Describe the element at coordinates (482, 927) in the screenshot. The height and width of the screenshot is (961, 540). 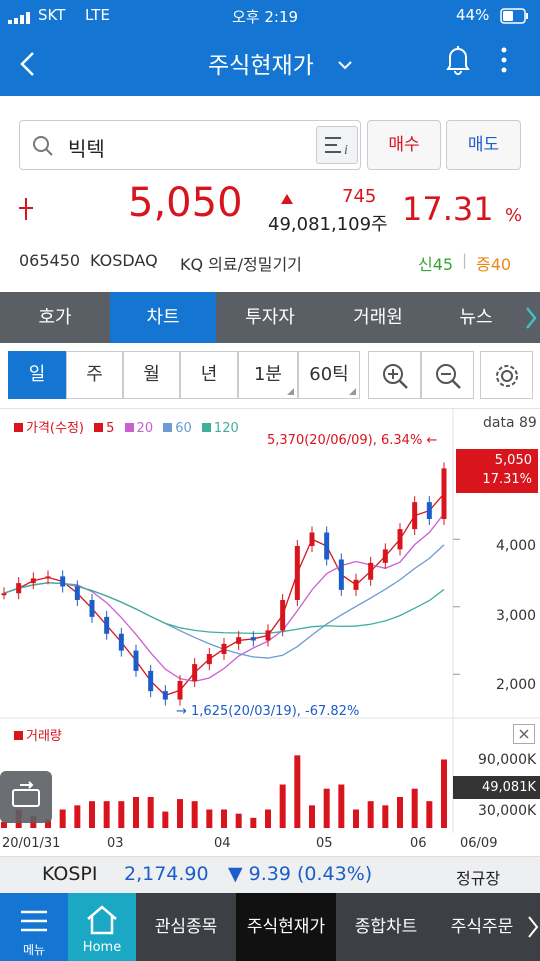
I see `nav-stock-order: 주식주문` at that location.